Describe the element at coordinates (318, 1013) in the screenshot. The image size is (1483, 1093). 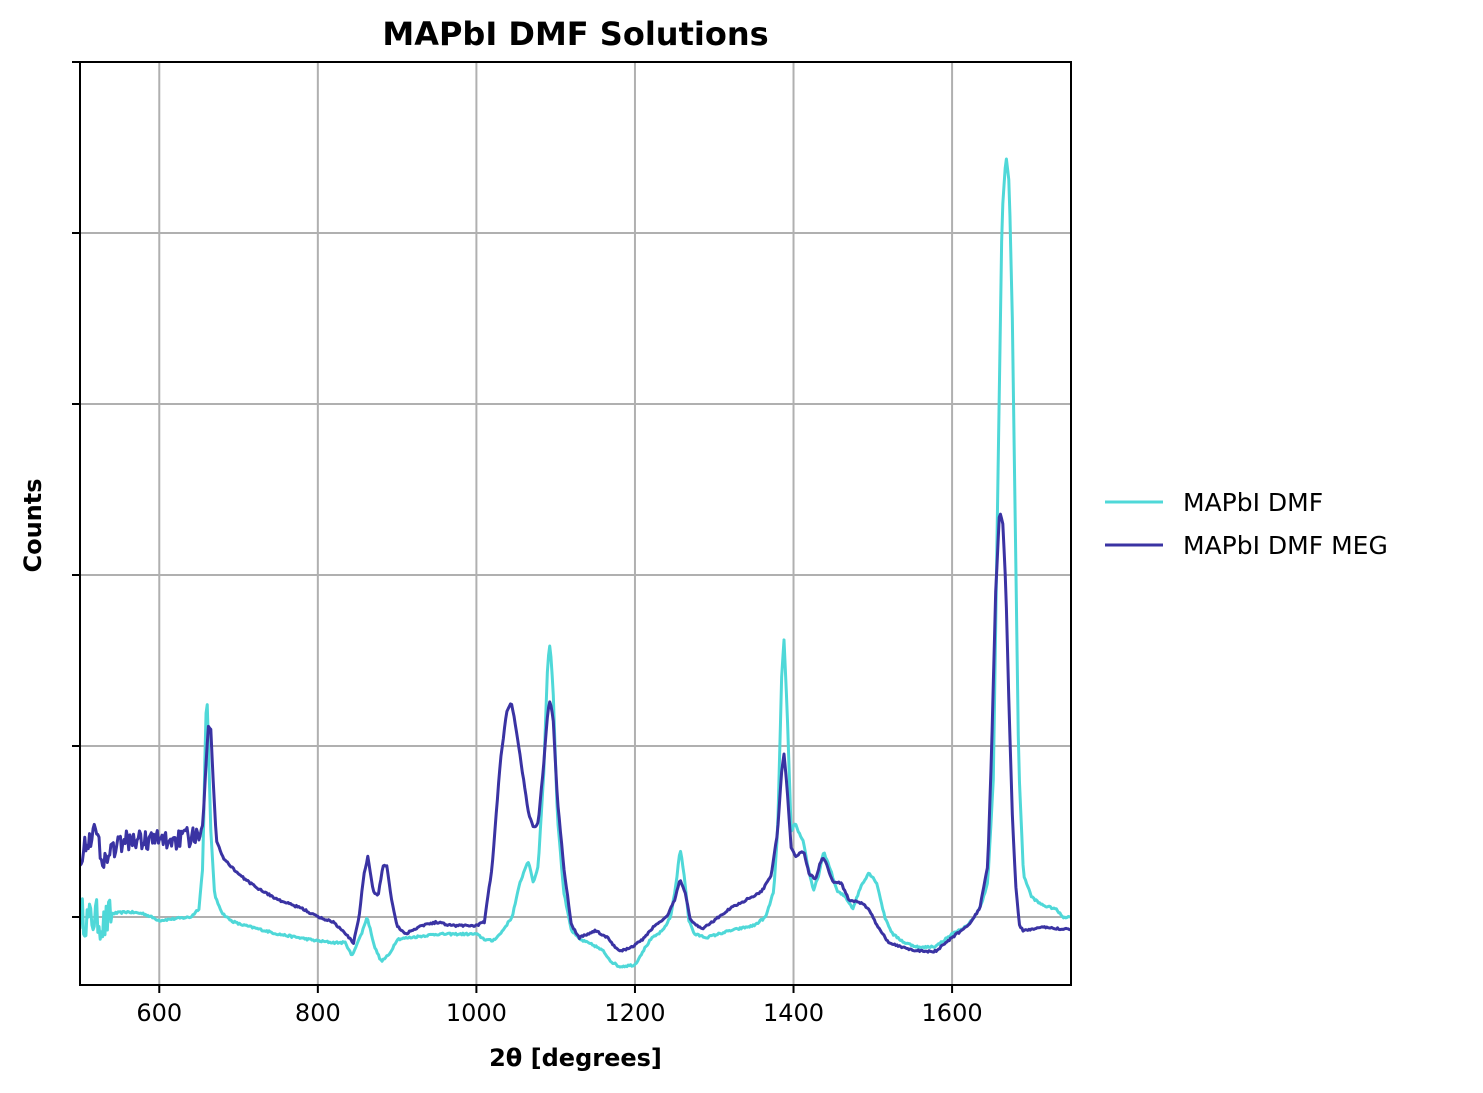
I see `x-tick-label: 800` at that location.